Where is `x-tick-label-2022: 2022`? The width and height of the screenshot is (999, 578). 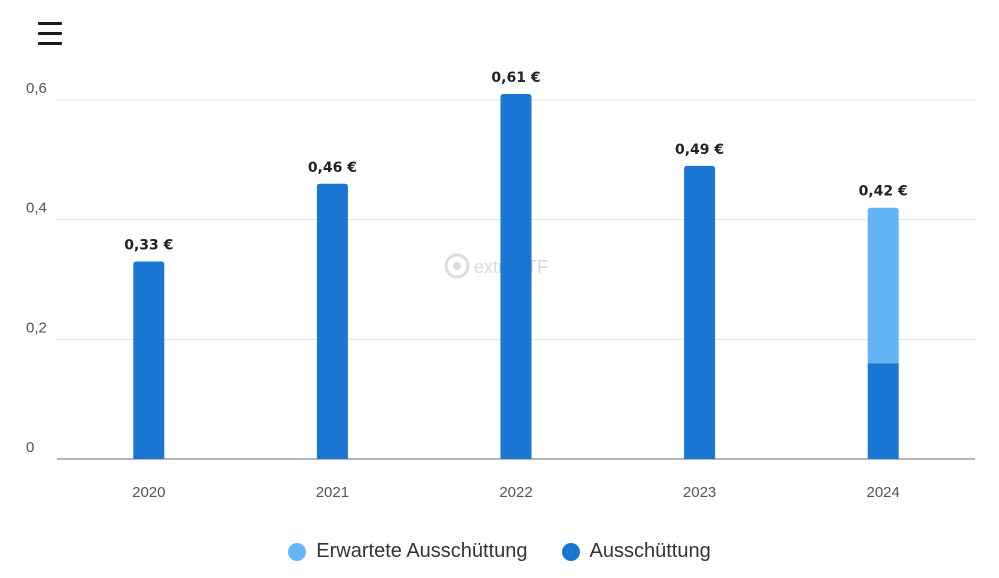 x-tick-label-2022: 2022 is located at coordinates (515, 492).